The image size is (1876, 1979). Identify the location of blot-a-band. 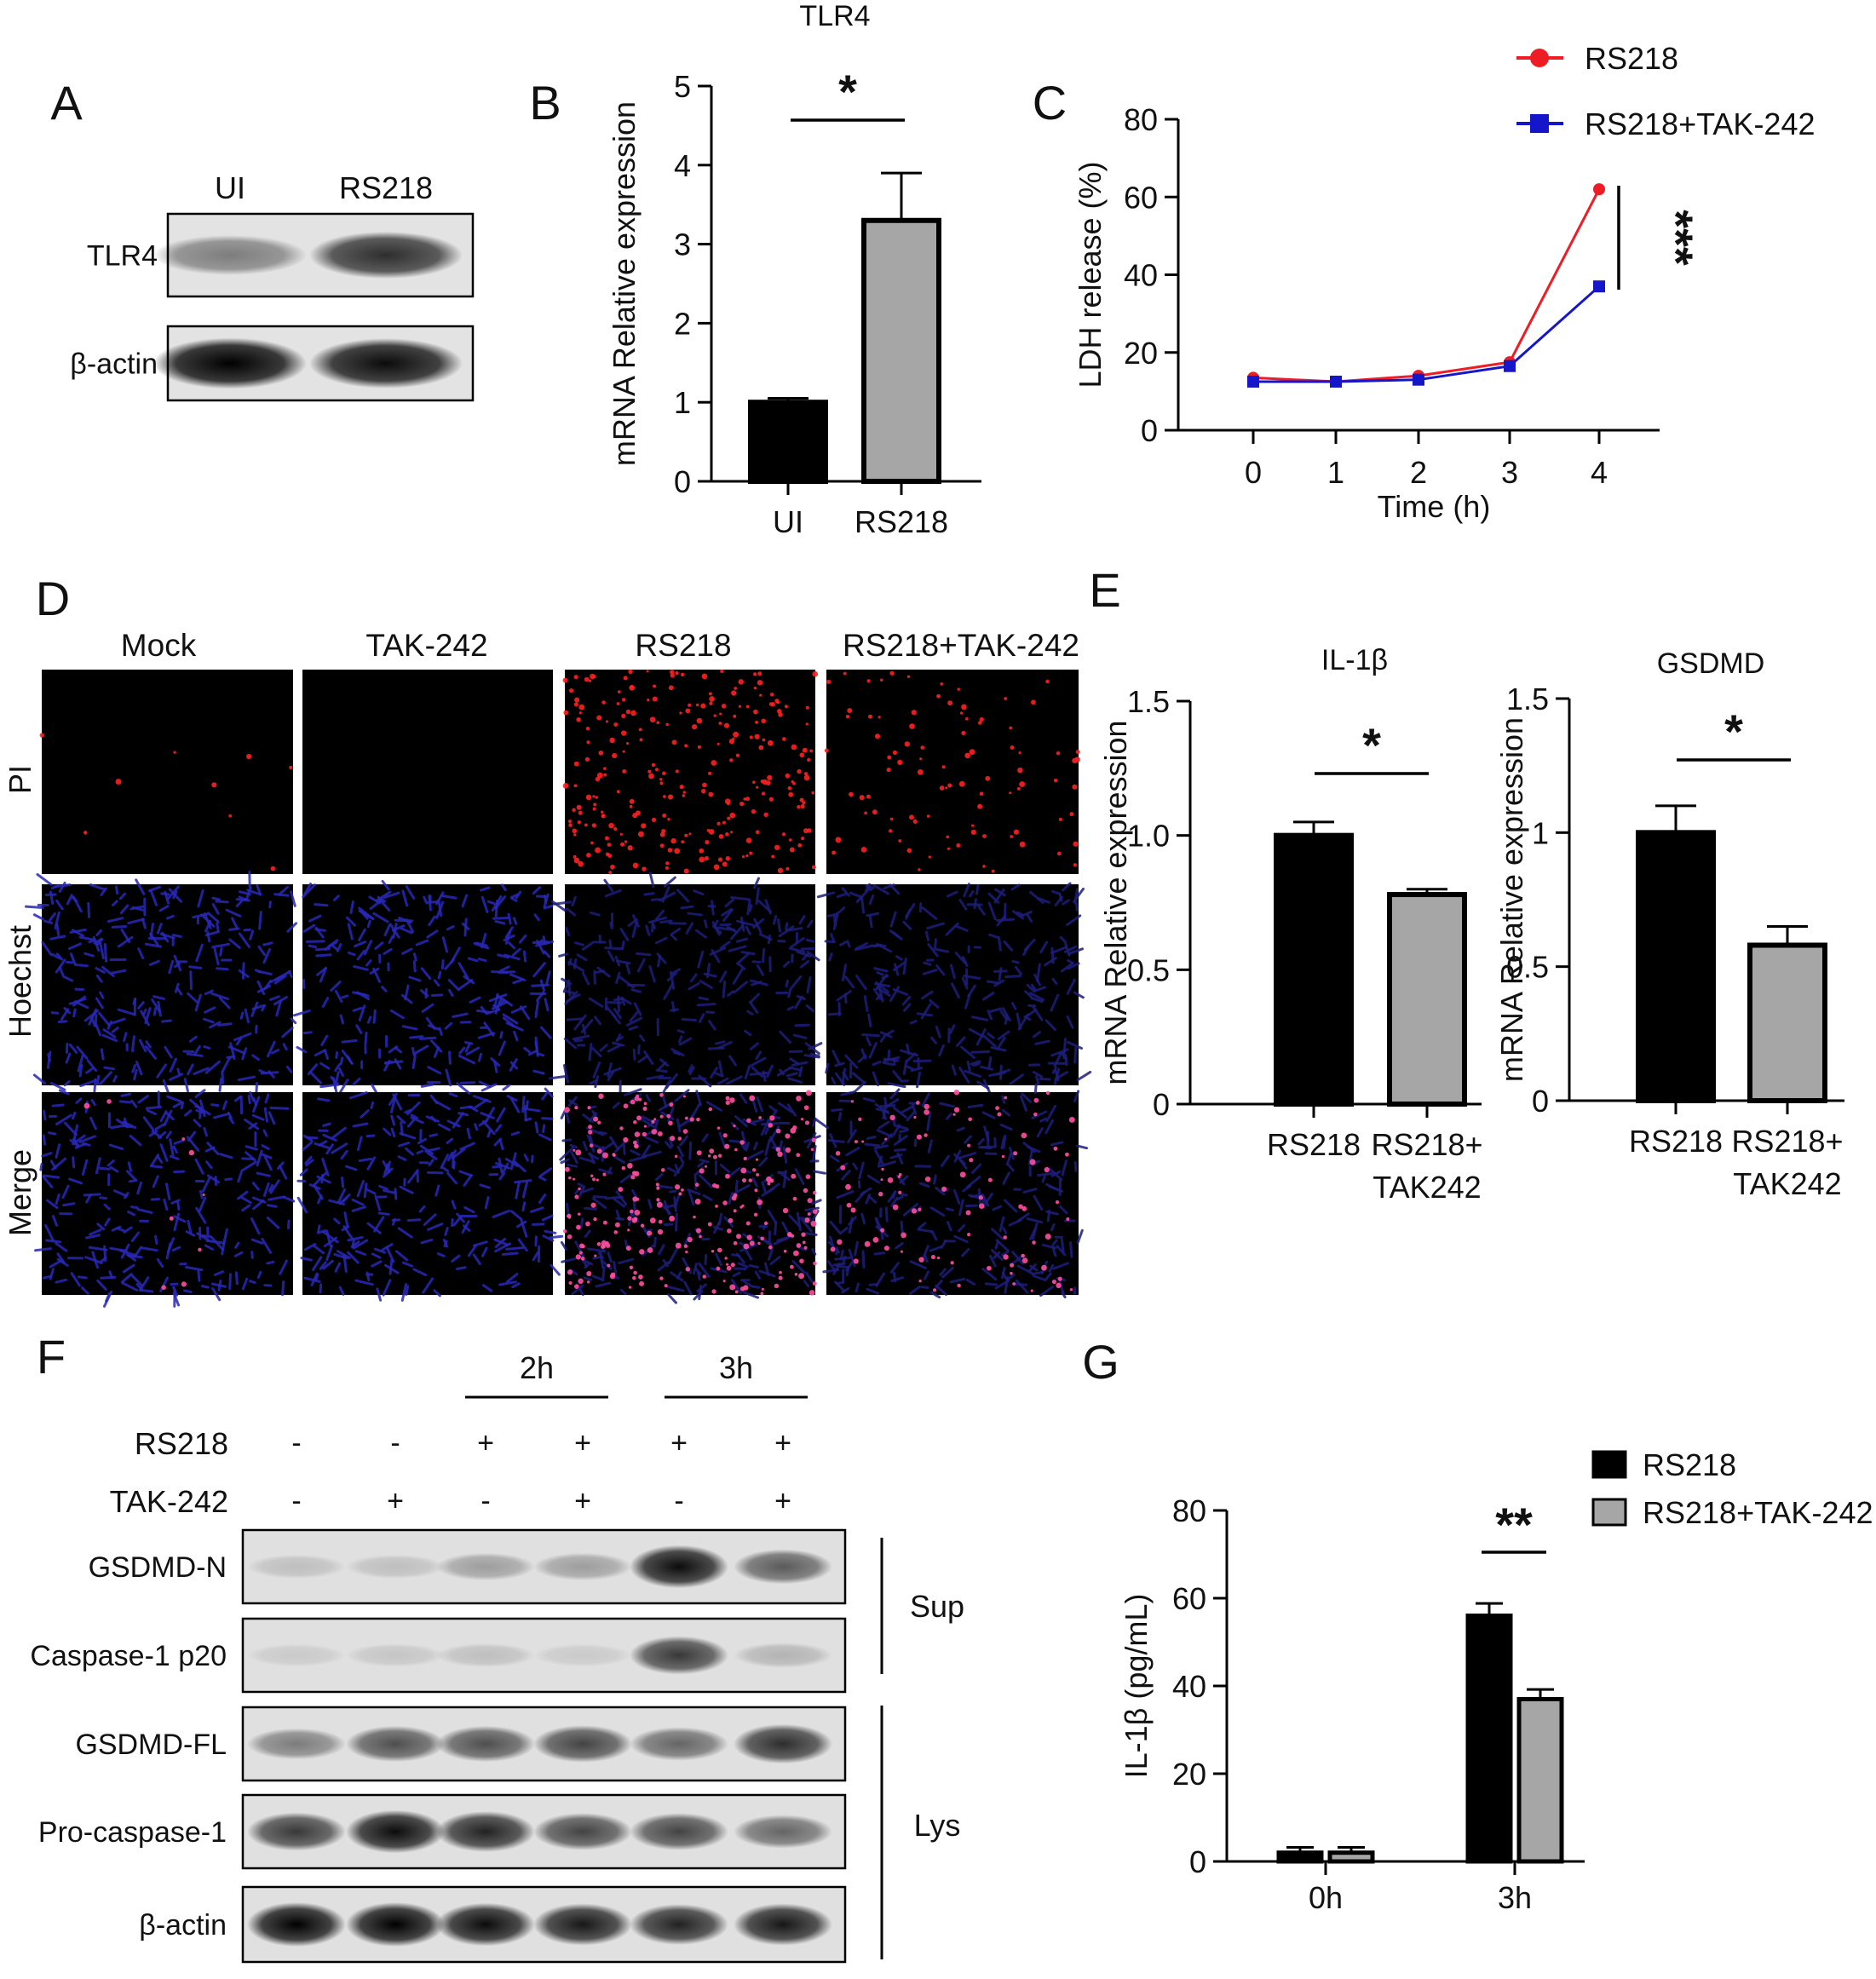
(386, 363).